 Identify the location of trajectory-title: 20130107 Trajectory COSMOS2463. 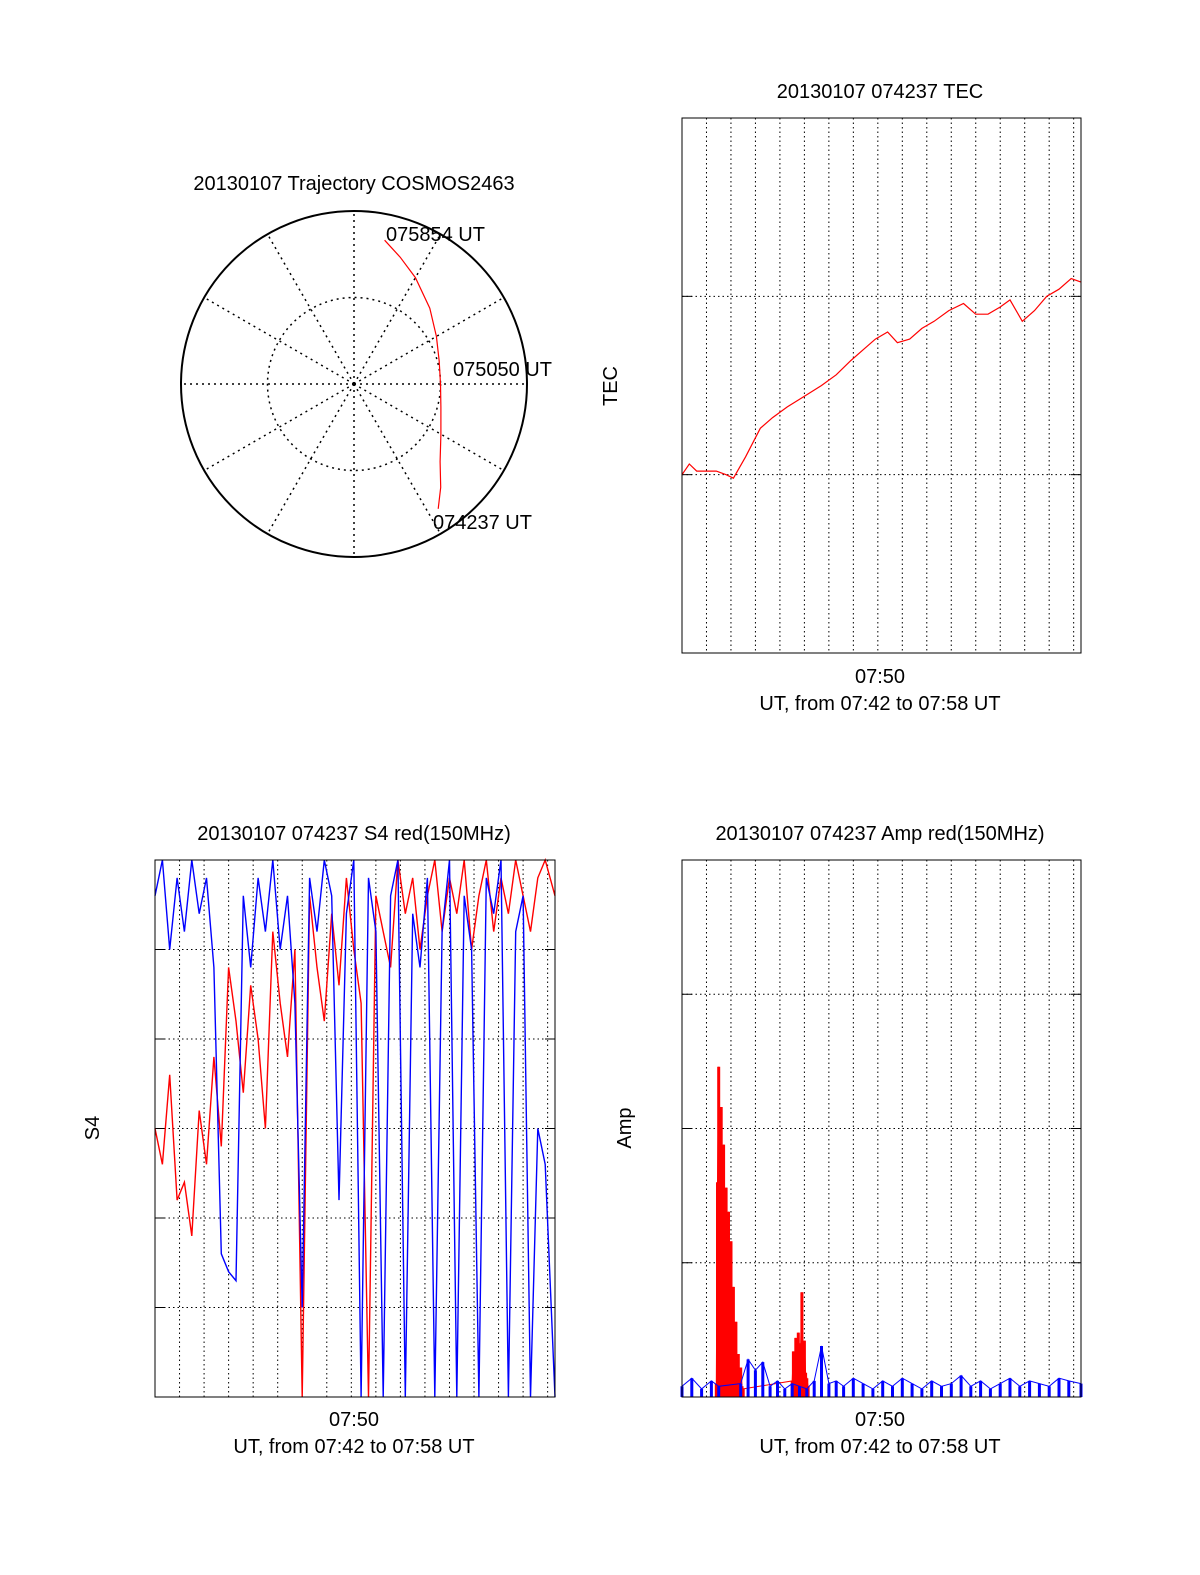
(353, 184).